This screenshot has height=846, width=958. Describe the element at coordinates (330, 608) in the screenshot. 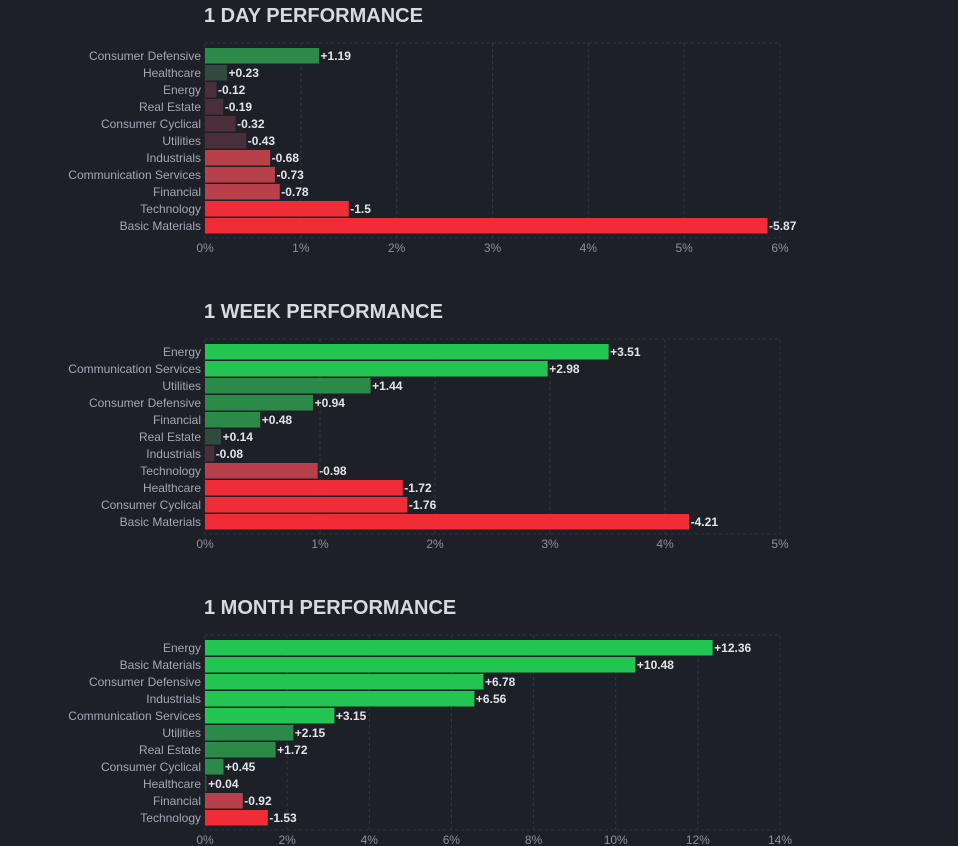

I see `chart-title-1-month: 1 MONTH PERFORMANCE` at that location.